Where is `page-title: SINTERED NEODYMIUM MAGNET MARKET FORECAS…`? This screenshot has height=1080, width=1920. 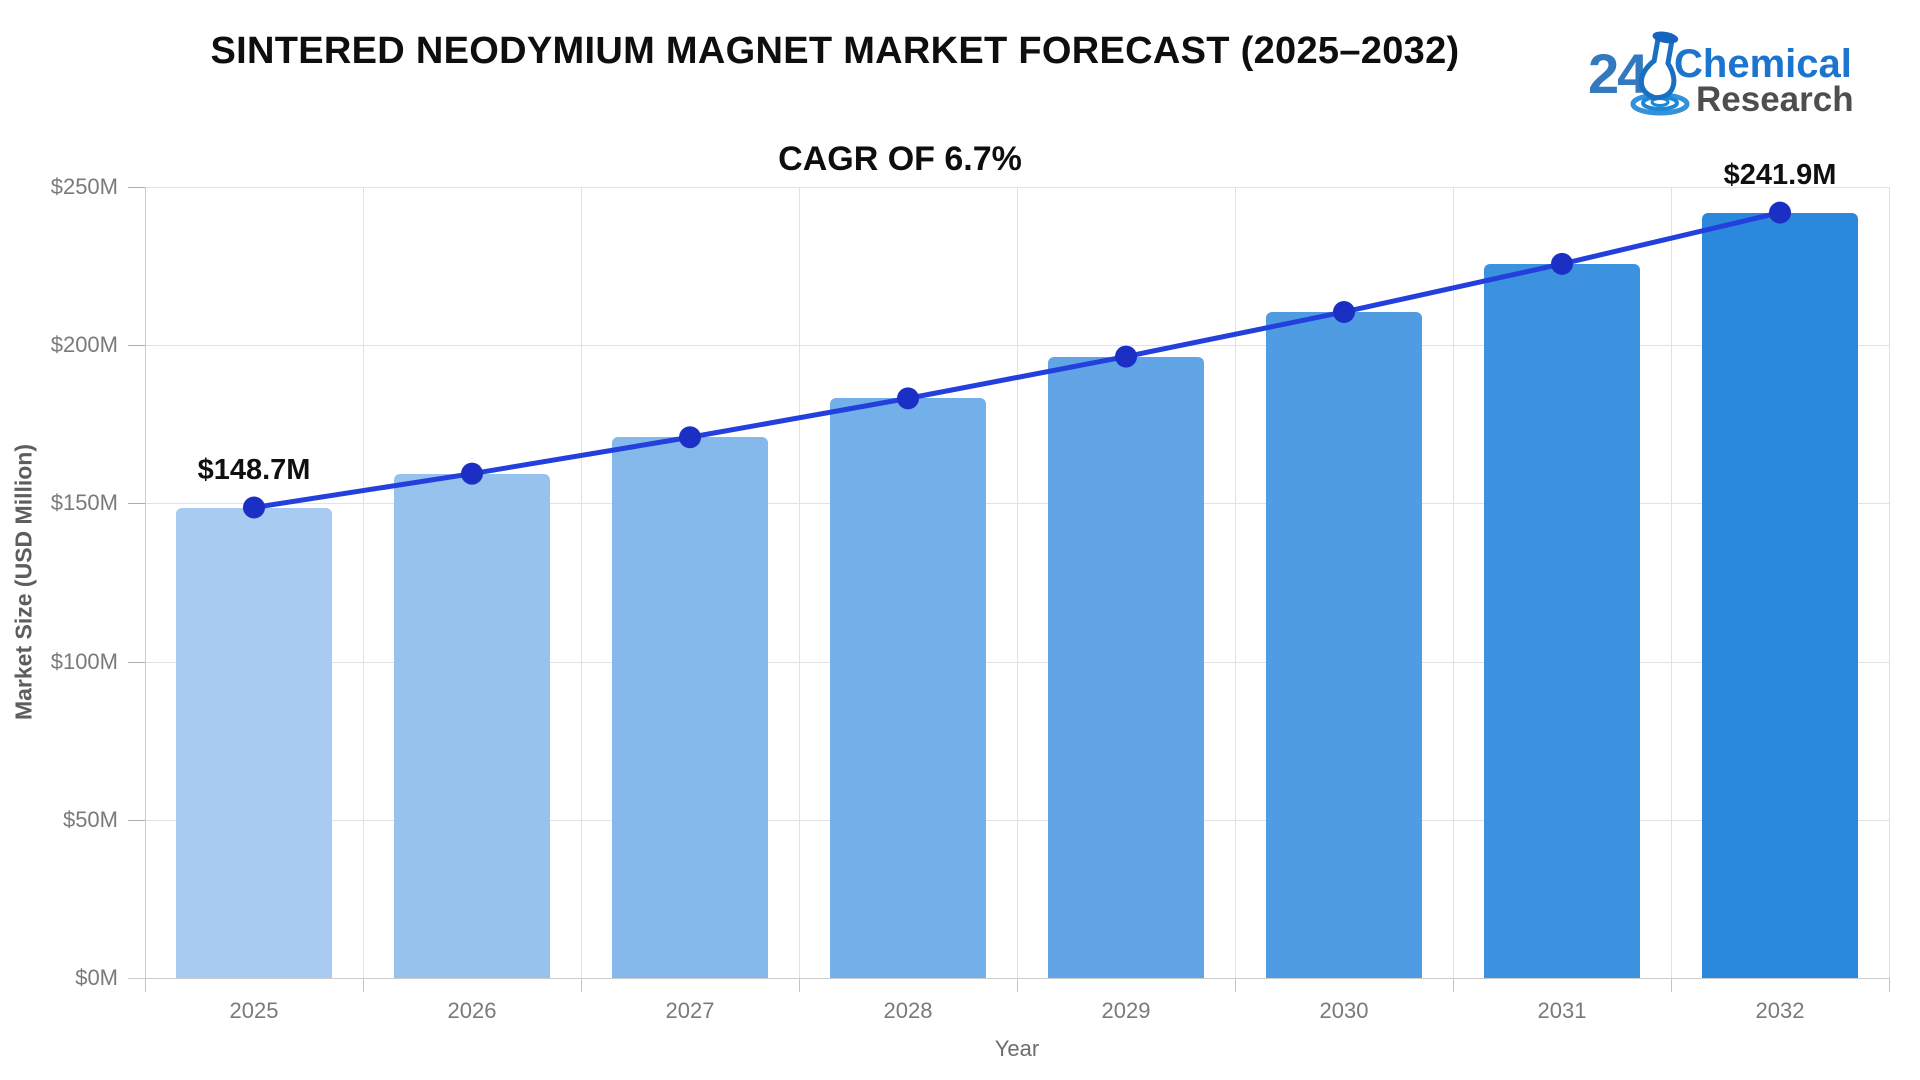
page-title: SINTERED NEODYMIUM MAGNET MARKET FORECAS… is located at coordinates (835, 51).